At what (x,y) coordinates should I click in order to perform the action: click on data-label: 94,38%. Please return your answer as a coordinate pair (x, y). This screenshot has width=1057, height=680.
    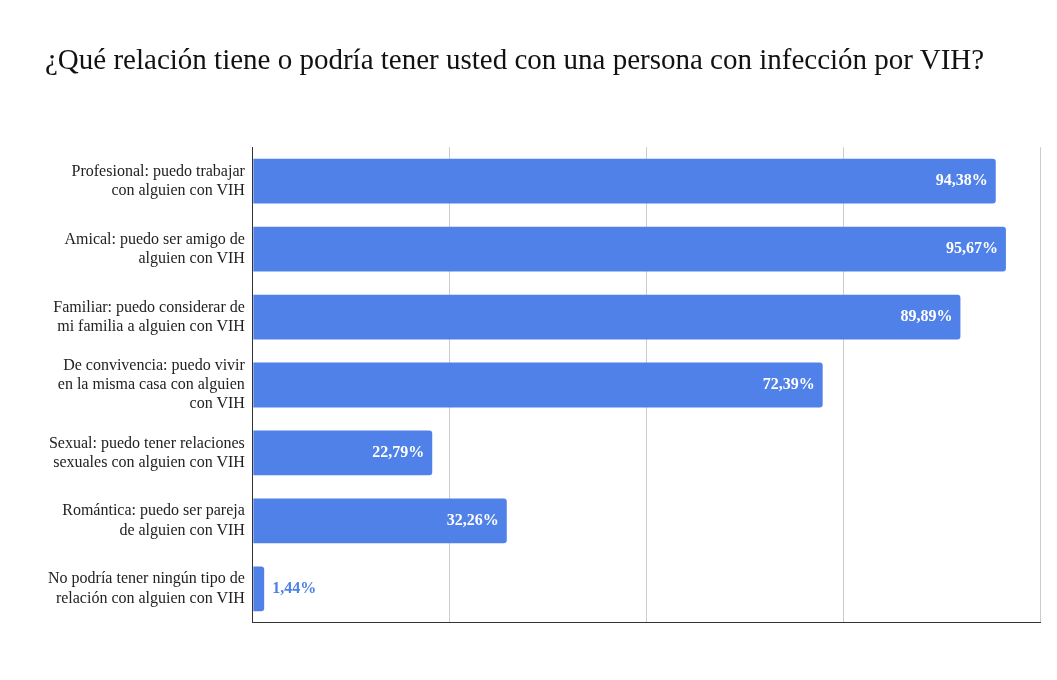
    Looking at the image, I should click on (961, 180).